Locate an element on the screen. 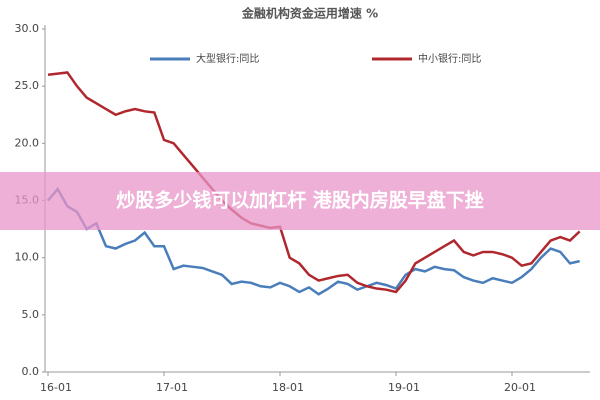 This screenshot has width=600, height=400. y-tick-label: 20.0 is located at coordinates (27, 142).